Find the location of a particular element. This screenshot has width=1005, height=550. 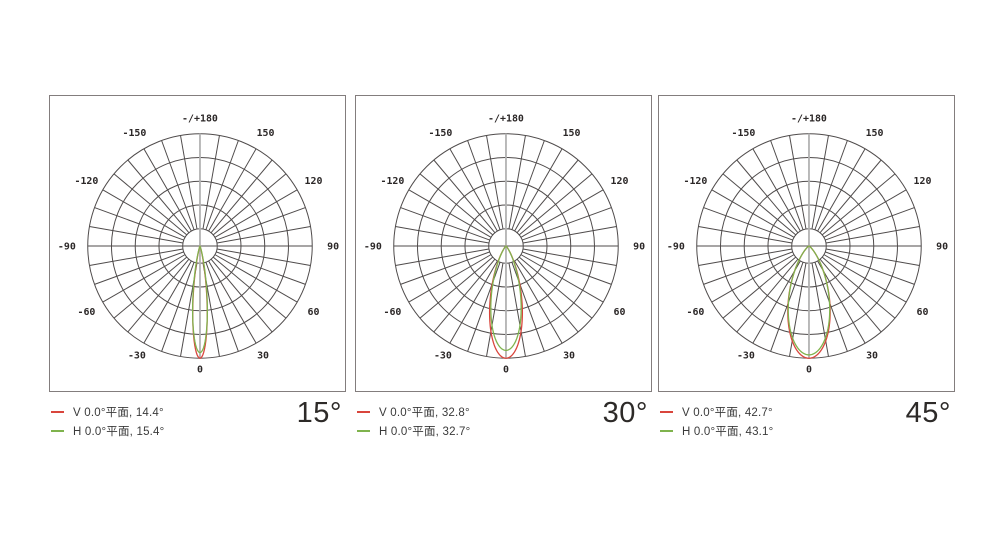

angle-tick-label: 150 is located at coordinates (572, 133).